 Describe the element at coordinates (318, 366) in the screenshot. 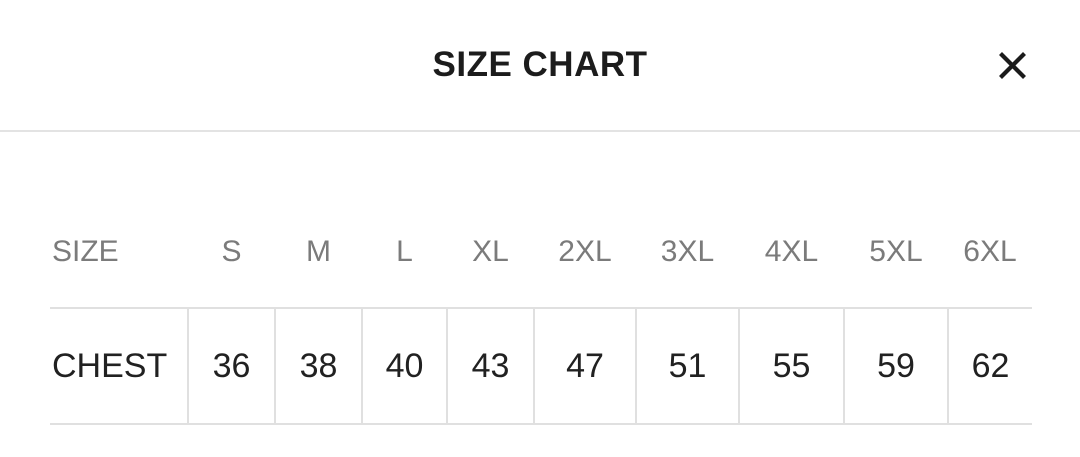

I see `chest-value-m: 38` at that location.